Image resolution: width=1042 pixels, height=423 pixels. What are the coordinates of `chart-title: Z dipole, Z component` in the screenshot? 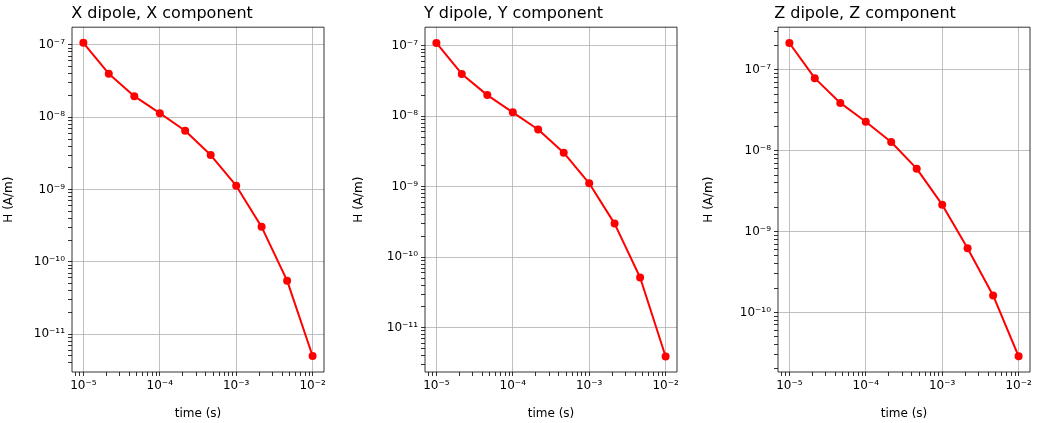 It's located at (865, 12).